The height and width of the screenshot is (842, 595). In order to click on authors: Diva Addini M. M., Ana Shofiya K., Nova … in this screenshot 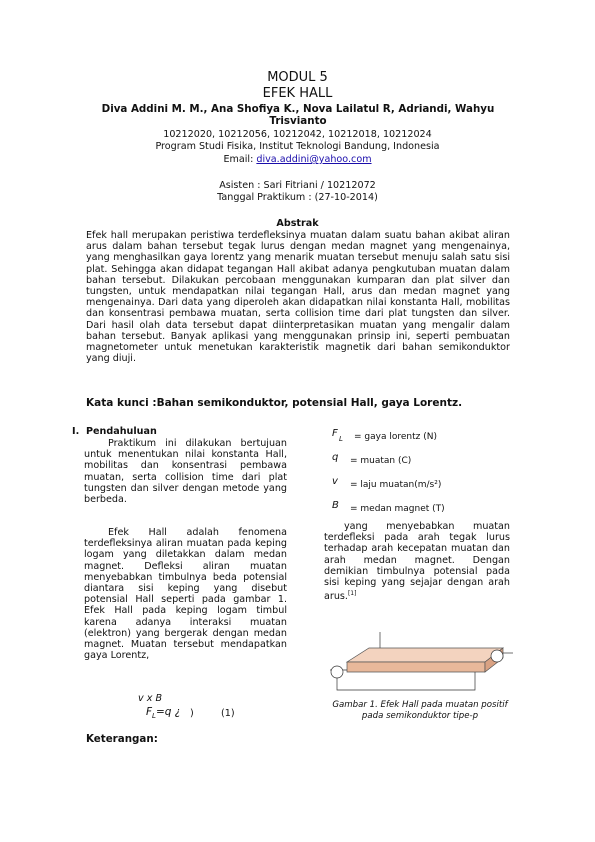, I will do `click(298, 115)`.